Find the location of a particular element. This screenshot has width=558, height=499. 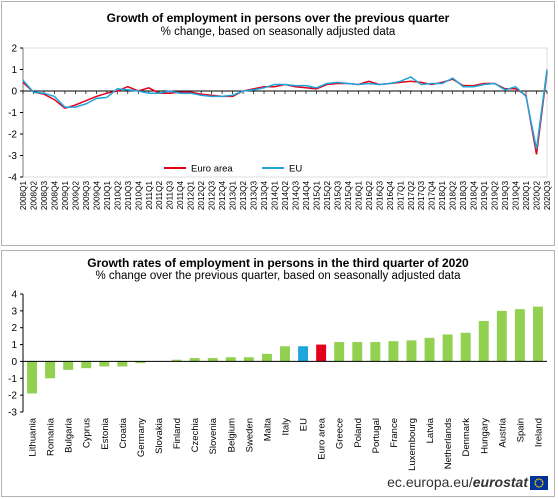

x-tick-label: Romania is located at coordinates (51, 436).